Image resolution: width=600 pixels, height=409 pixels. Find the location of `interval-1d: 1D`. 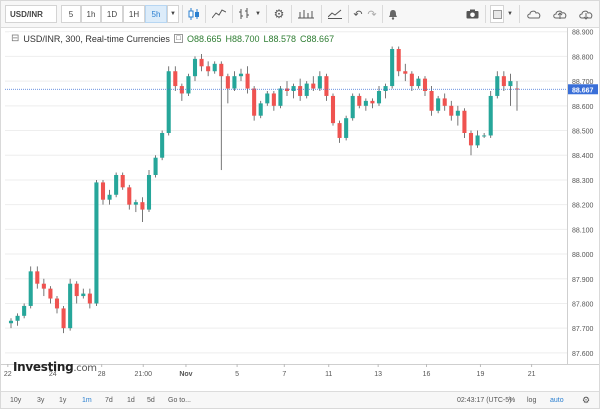

interval-1d: 1D is located at coordinates (112, 14).